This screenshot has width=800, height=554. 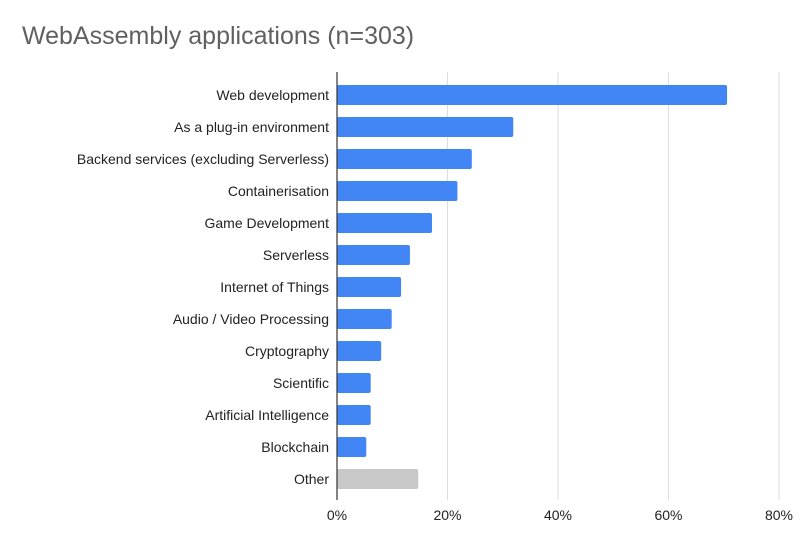 I want to click on category-label: Cryptography, so click(x=287, y=351).